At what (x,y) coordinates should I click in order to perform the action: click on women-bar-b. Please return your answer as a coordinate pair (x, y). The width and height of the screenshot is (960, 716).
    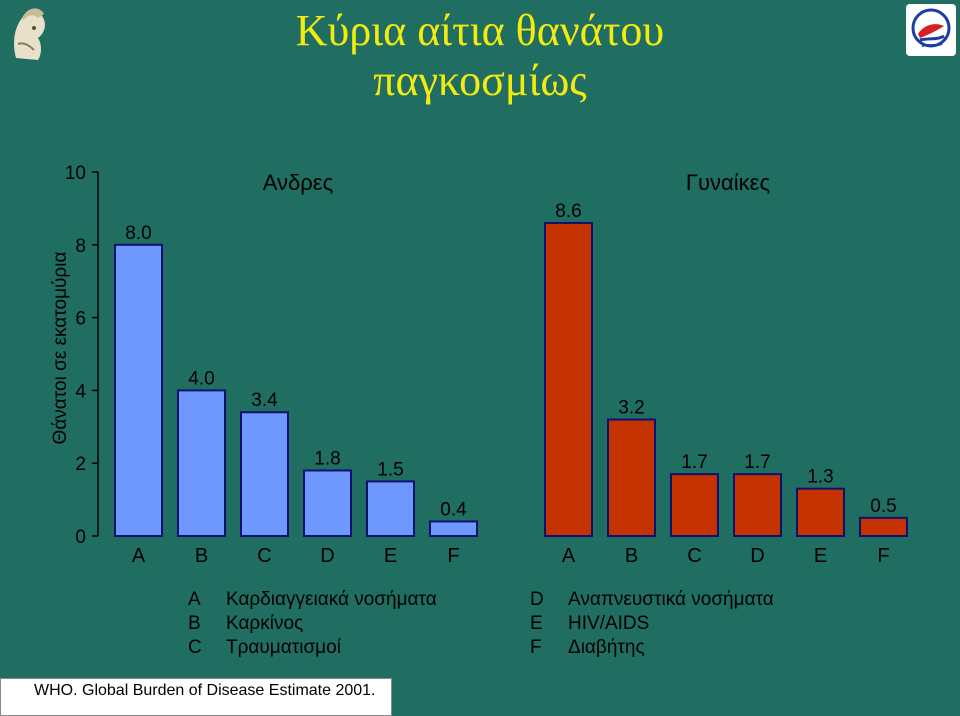
    Looking at the image, I should click on (631, 477).